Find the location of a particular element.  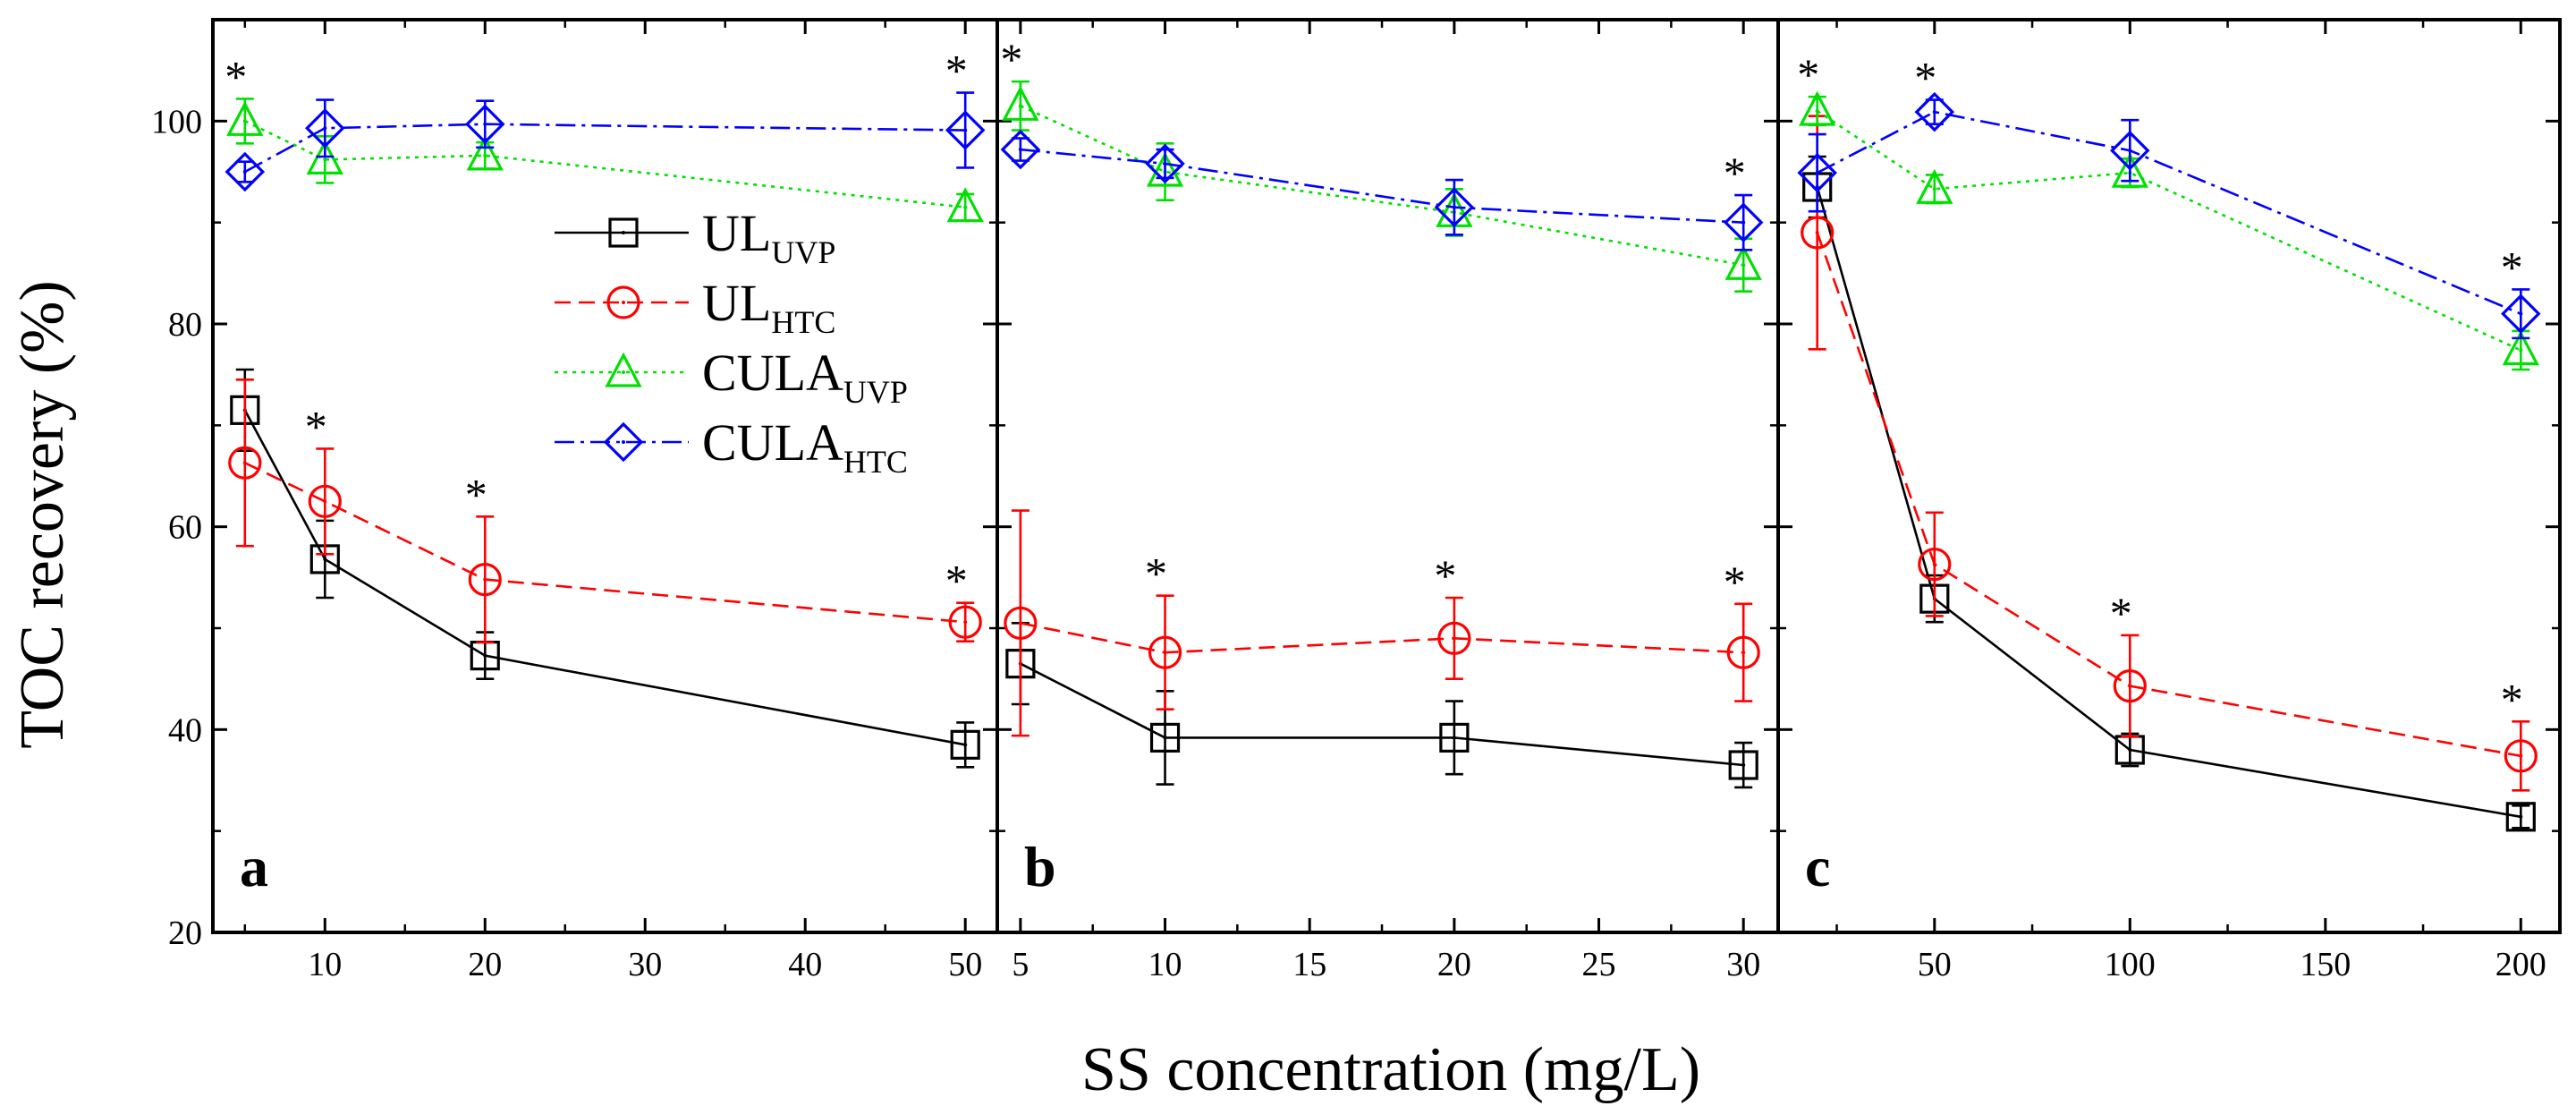

panel-label: a is located at coordinates (254, 866).